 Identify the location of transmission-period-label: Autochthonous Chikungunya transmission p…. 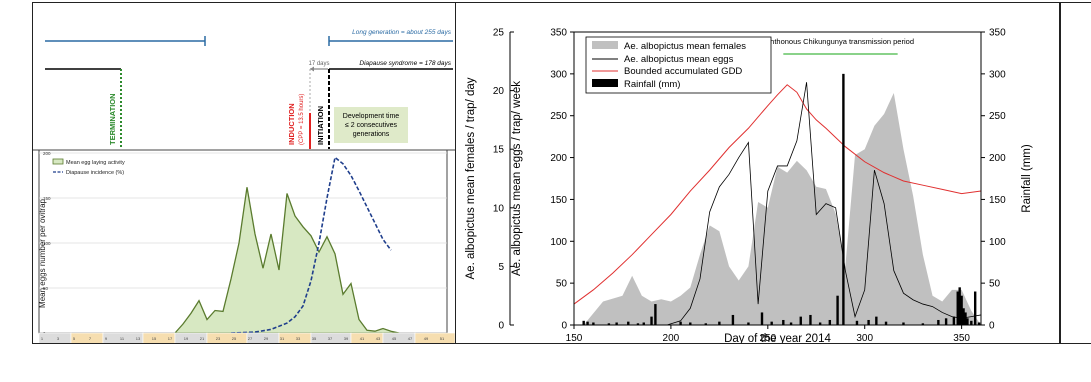
(832, 41).